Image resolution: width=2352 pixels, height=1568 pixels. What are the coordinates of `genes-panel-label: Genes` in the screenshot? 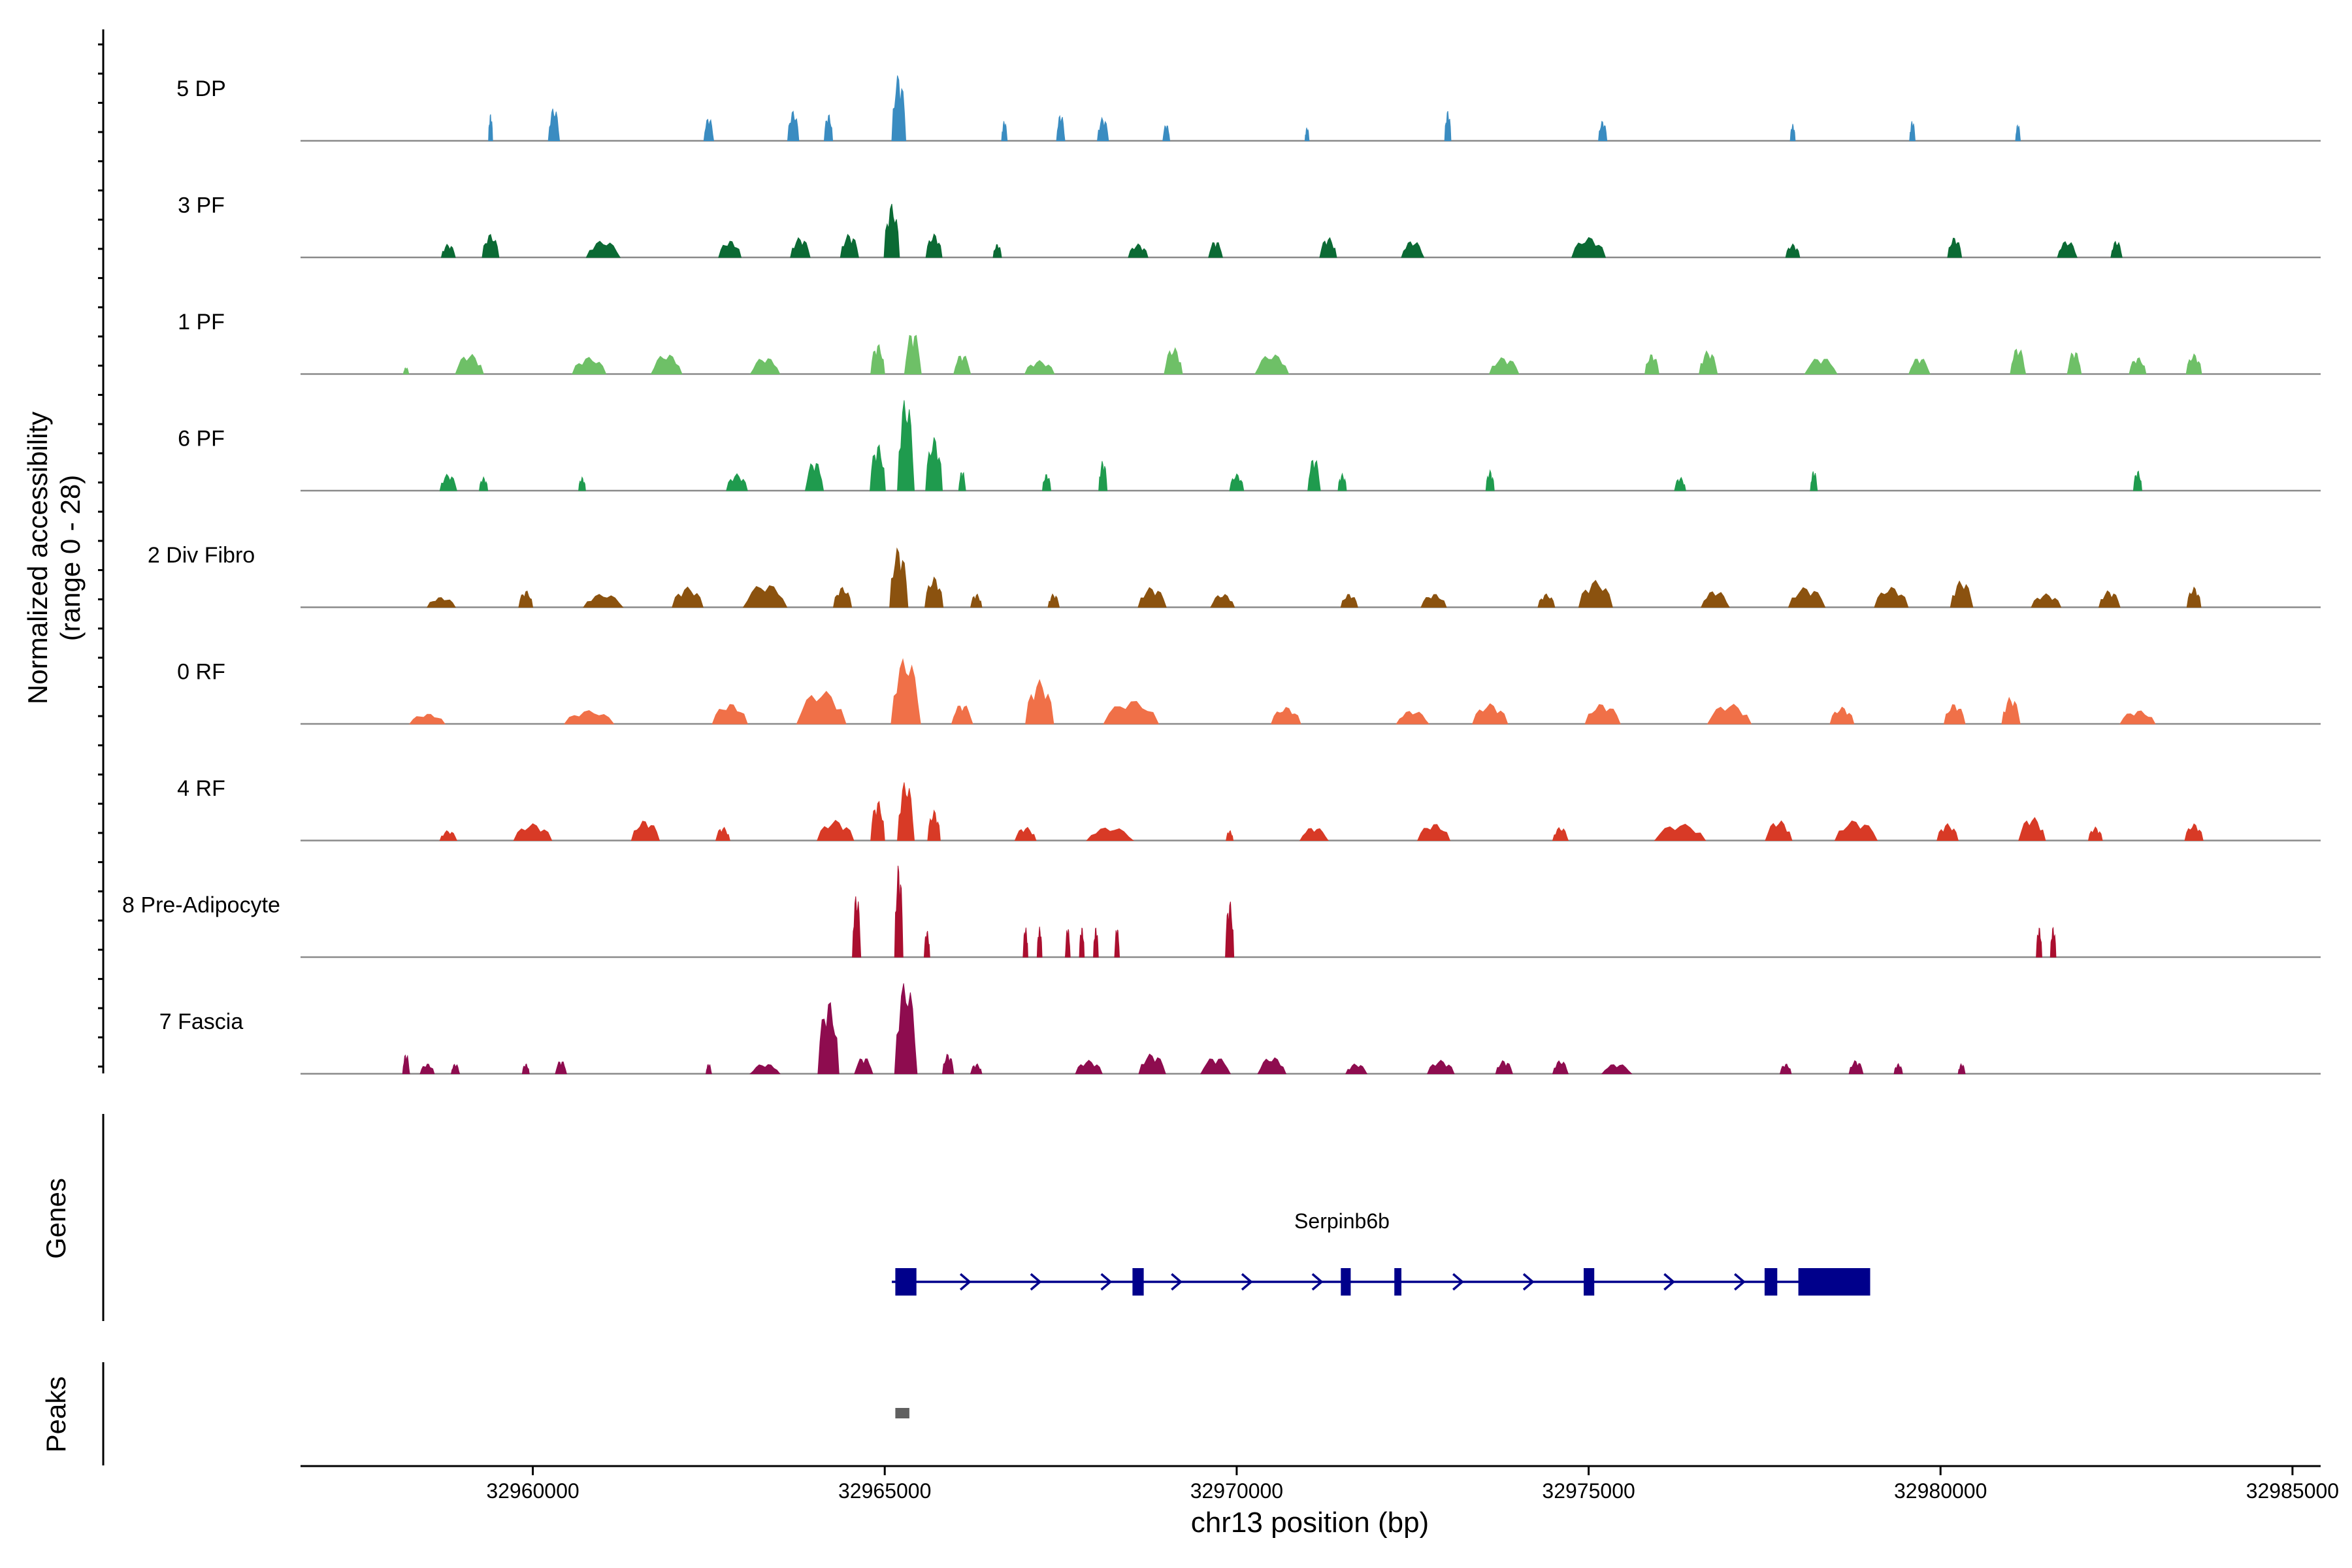 It's located at (56, 1218).